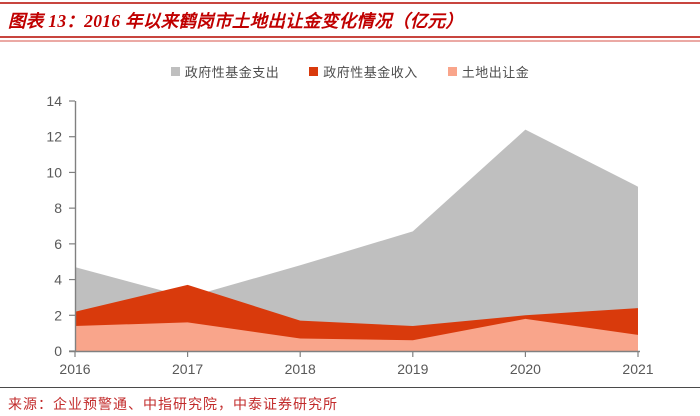  What do you see at coordinates (58, 244) in the screenshot?
I see `y-tick-label: 6` at bounding box center [58, 244].